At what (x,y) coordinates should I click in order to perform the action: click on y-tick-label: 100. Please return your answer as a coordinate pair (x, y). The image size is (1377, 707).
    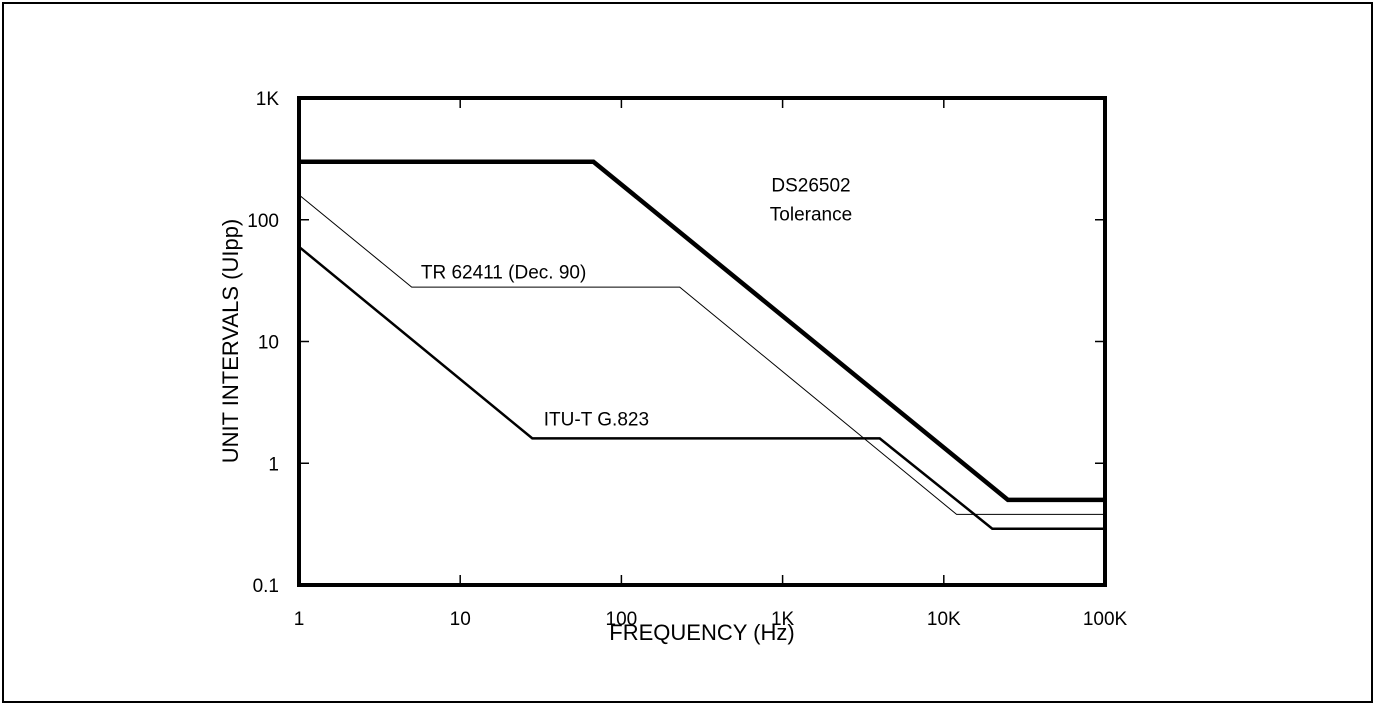
    Looking at the image, I should click on (263, 221).